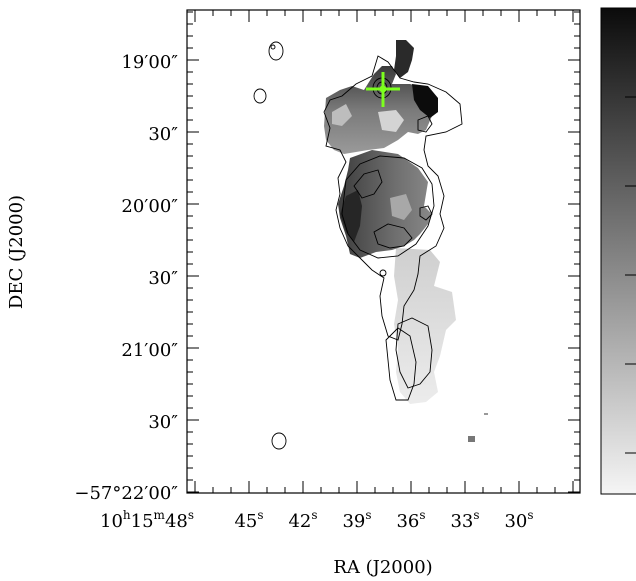 This screenshot has height=581, width=636. Describe the element at coordinates (149, 206) in the screenshot. I see `dec-tick-label: 20′00″` at that location.